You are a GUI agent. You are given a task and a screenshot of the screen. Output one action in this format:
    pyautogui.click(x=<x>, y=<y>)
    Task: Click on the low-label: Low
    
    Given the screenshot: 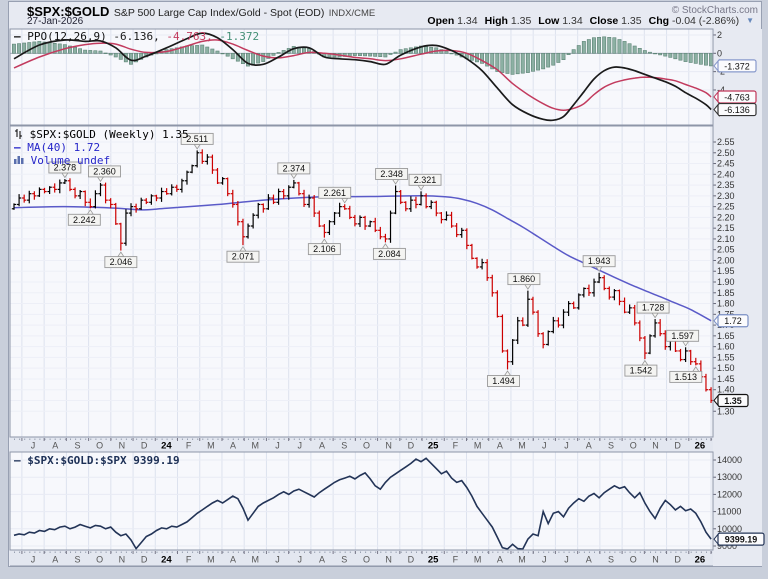 What is the action you would take?
    pyautogui.click(x=549, y=21)
    